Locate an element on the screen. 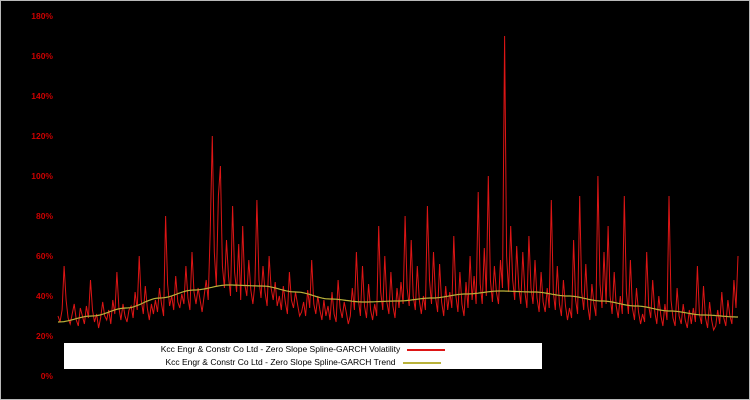 The width and height of the screenshot is (750, 400). y-tick-label: 120% is located at coordinates (42, 136).